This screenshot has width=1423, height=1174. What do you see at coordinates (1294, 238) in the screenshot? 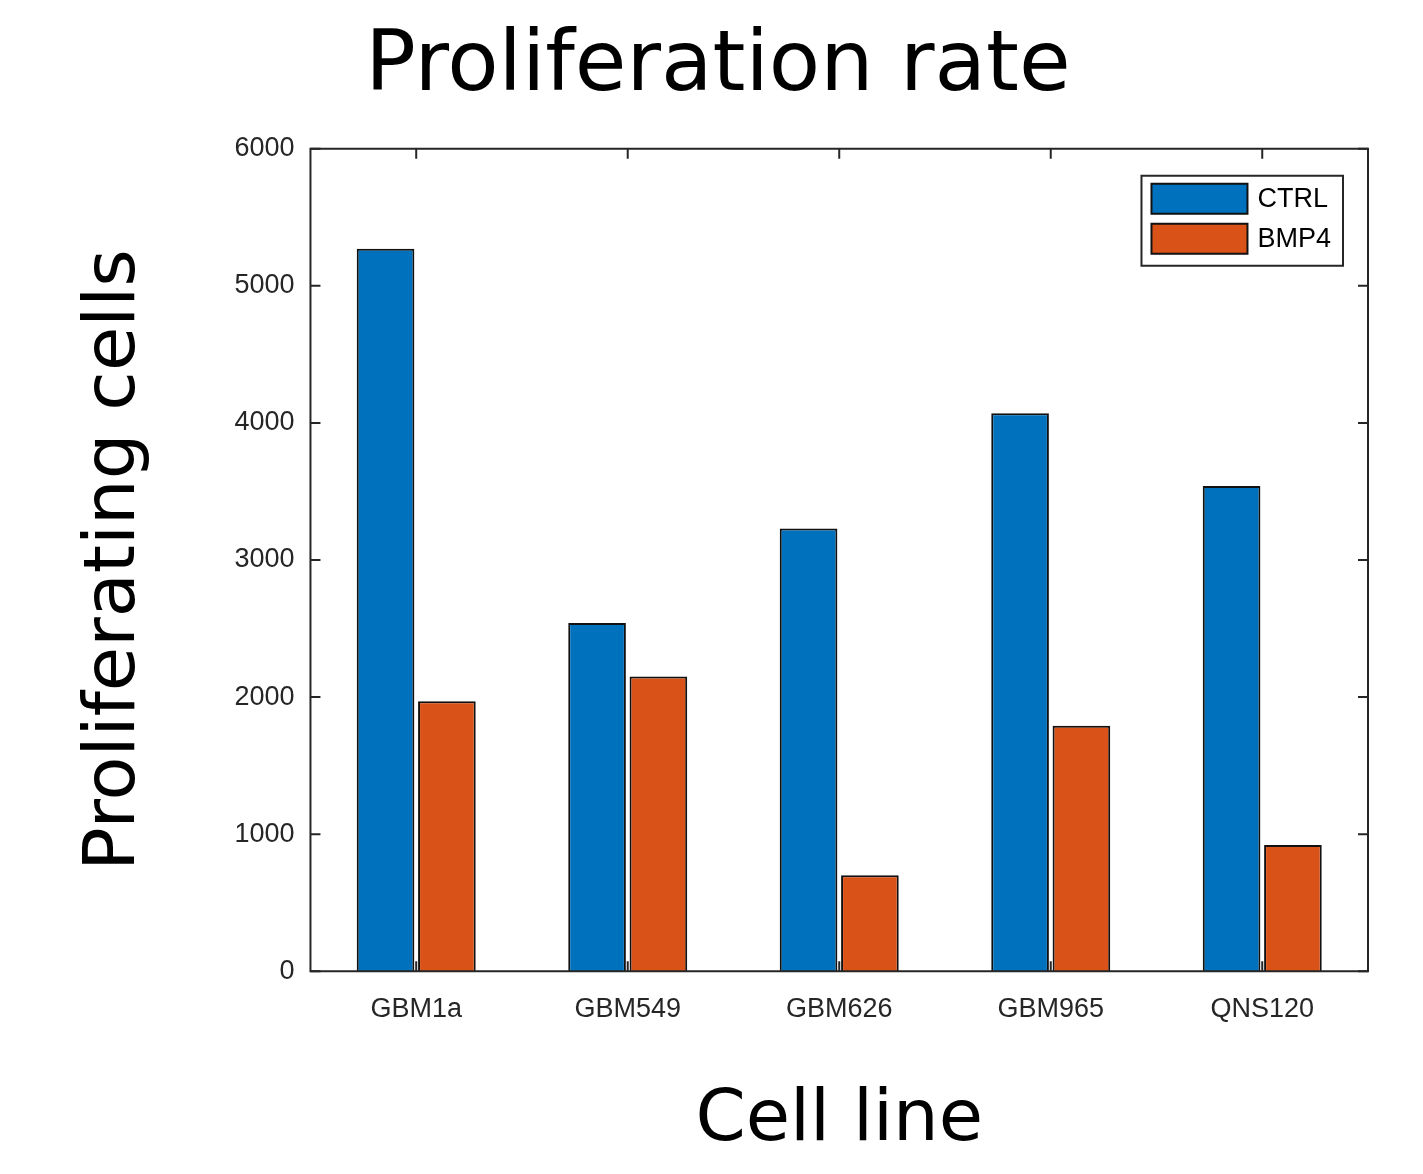
I see `legend-label: BMP4` at bounding box center [1294, 238].